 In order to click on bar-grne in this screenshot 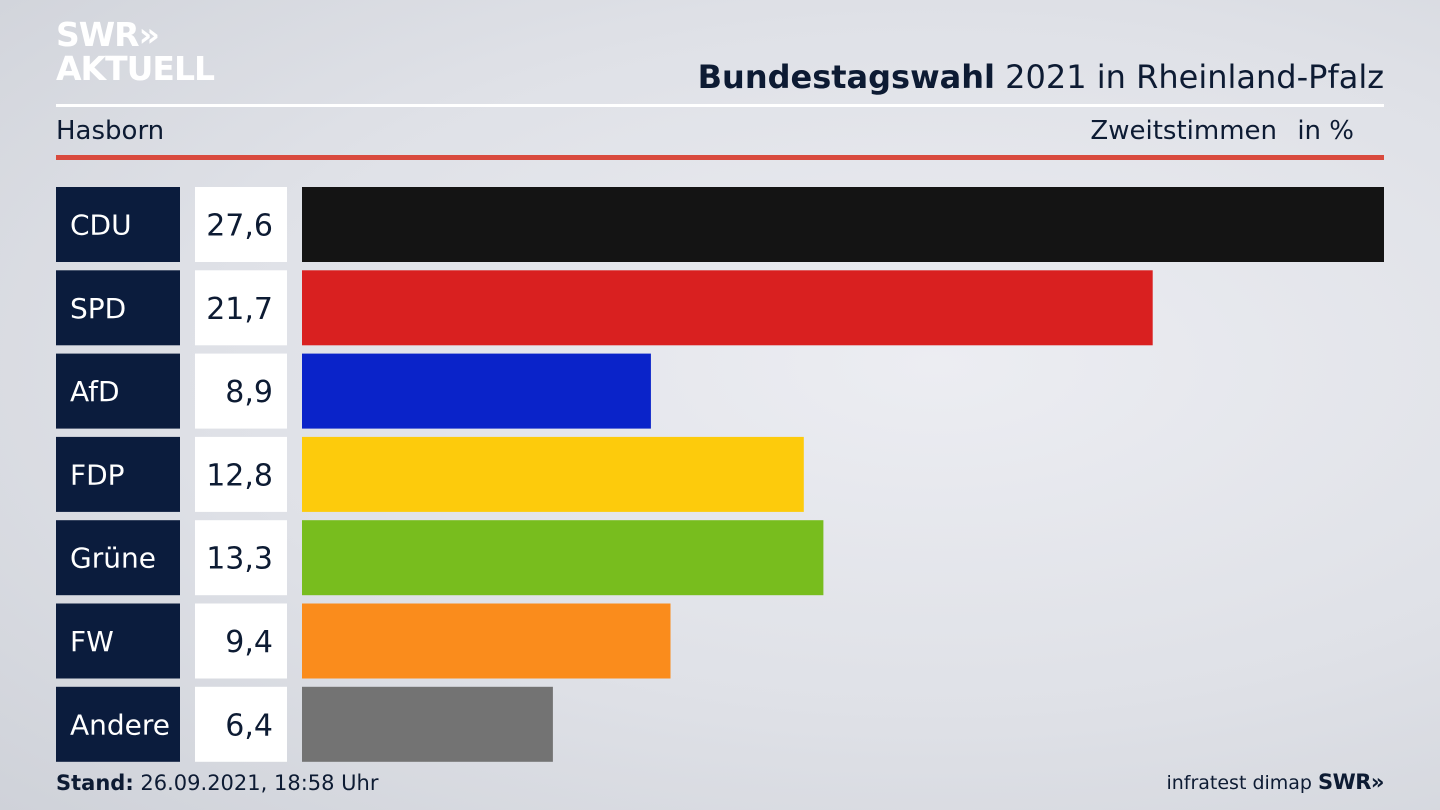, I will do `click(563, 558)`.